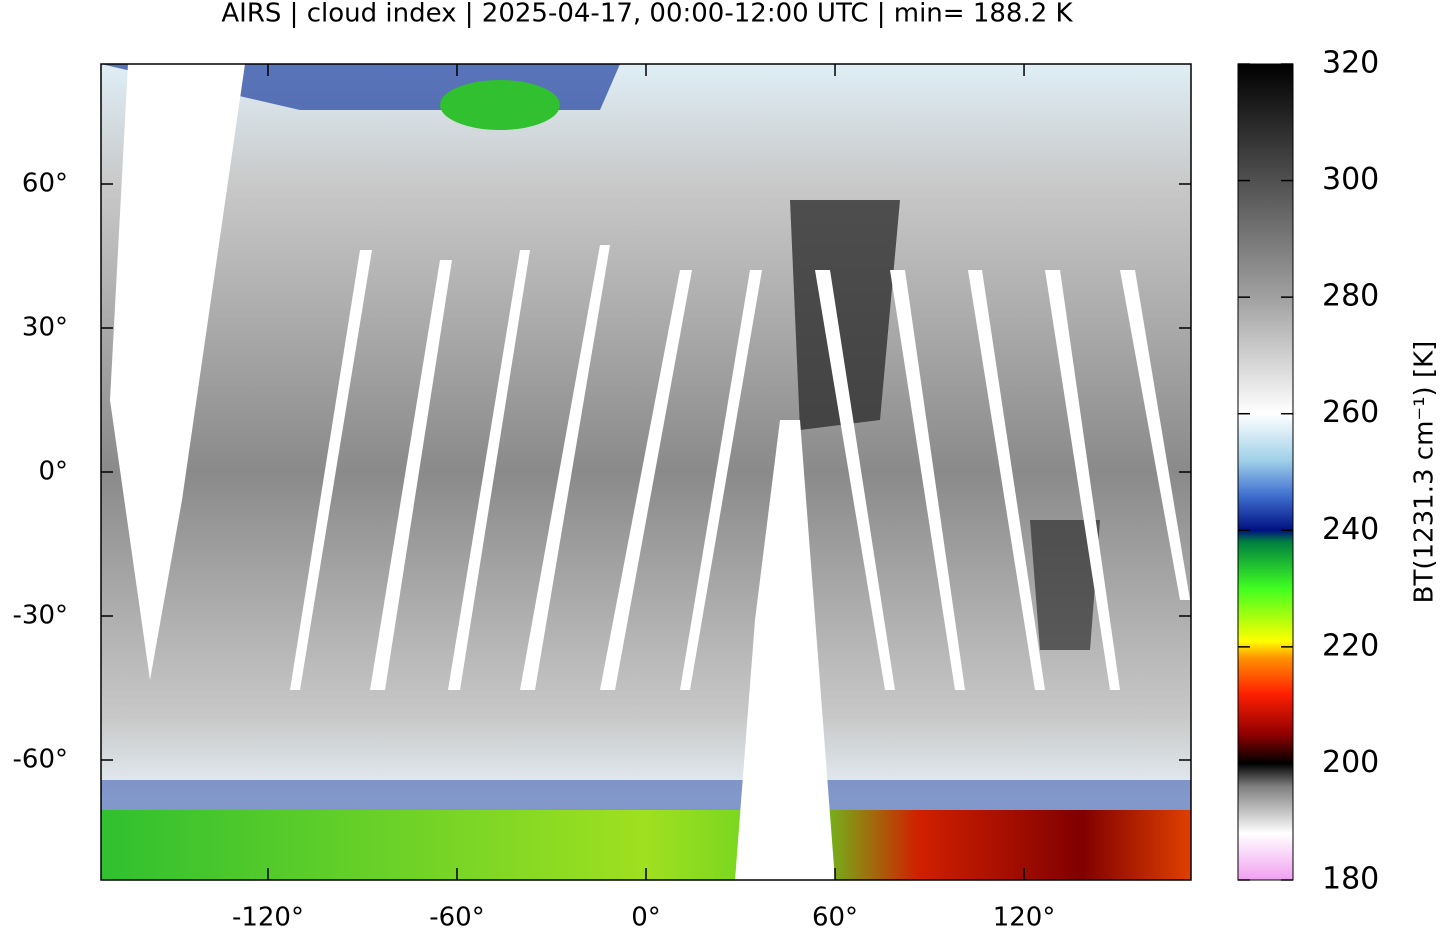 Image resolution: width=1442 pixels, height=934 pixels. Describe the element at coordinates (1350, 412) in the screenshot. I see `colorbar-tick-label: 260` at that location.